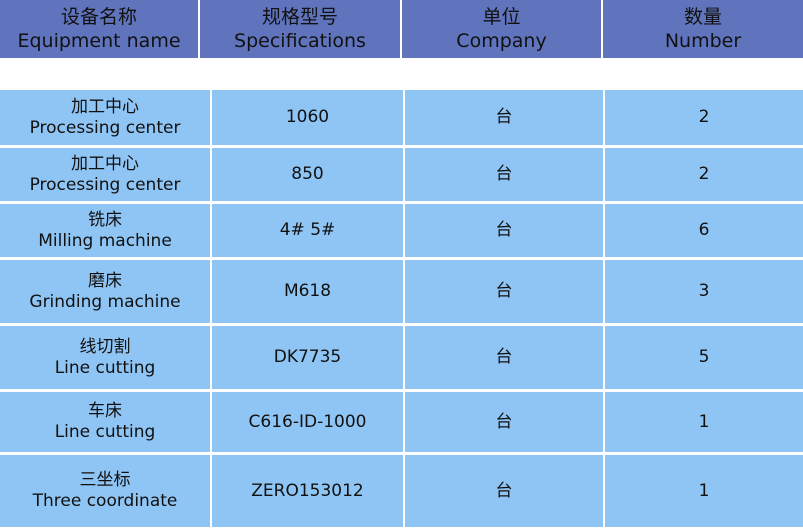 The width and height of the screenshot is (803, 530). Describe the element at coordinates (105, 240) in the screenshot. I see `name-en: Milling machine` at that location.